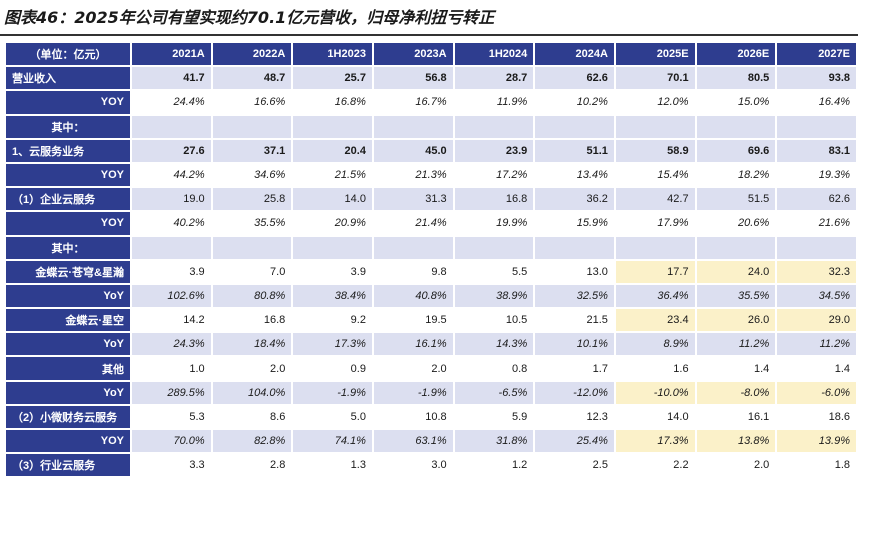  What do you see at coordinates (736, 175) in the screenshot?
I see `table-cell: 18.2%` at bounding box center [736, 175].